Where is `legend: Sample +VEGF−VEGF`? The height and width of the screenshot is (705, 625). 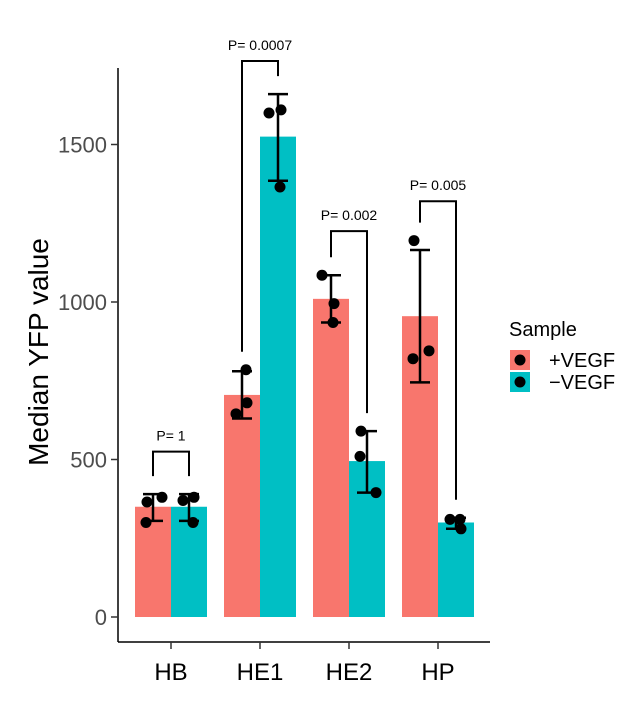 legend: Sample +VEGF−VEGF is located at coordinates (562, 356).